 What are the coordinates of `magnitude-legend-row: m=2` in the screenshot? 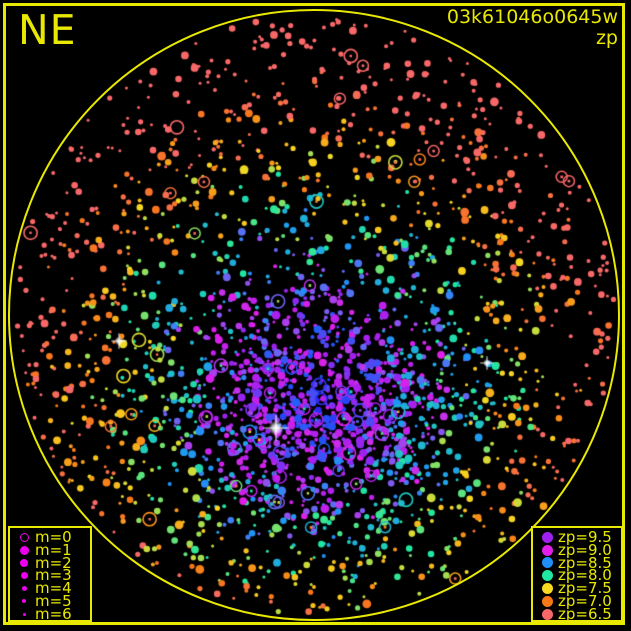 It's located at (49, 562).